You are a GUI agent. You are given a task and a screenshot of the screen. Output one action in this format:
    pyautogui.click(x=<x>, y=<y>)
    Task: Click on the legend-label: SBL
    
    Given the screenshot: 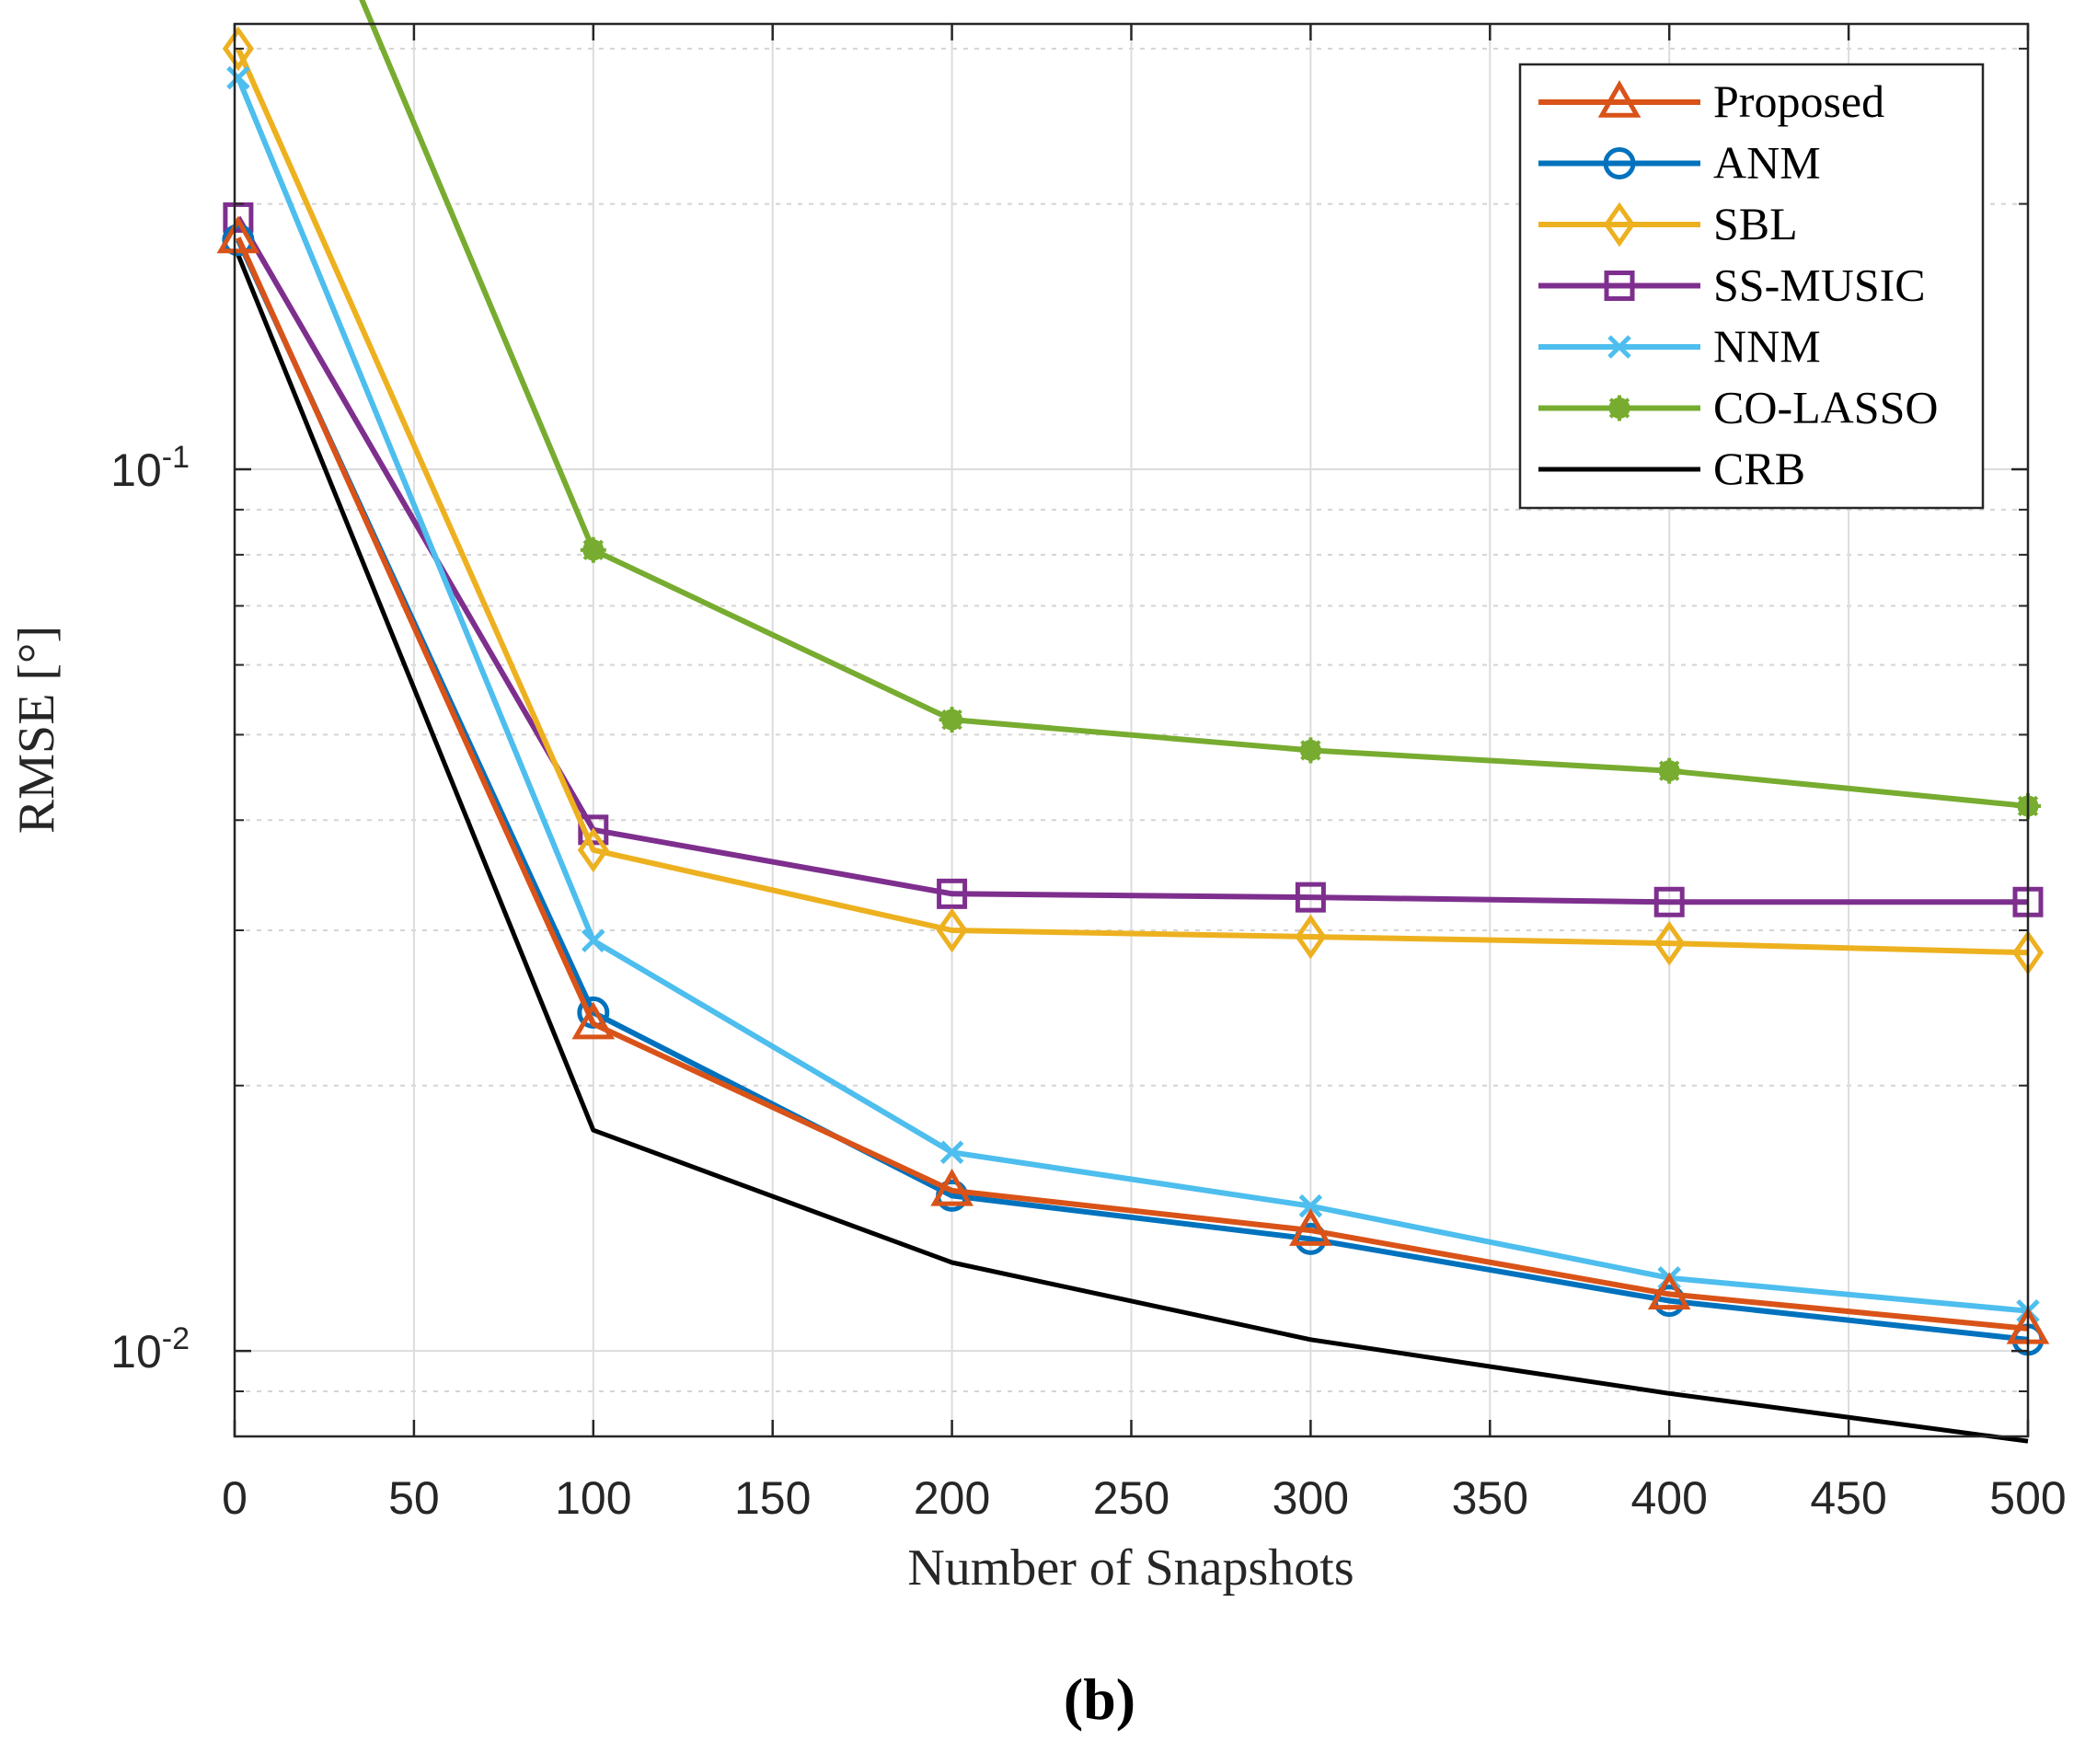 What is the action you would take?
    pyautogui.click(x=1755, y=223)
    